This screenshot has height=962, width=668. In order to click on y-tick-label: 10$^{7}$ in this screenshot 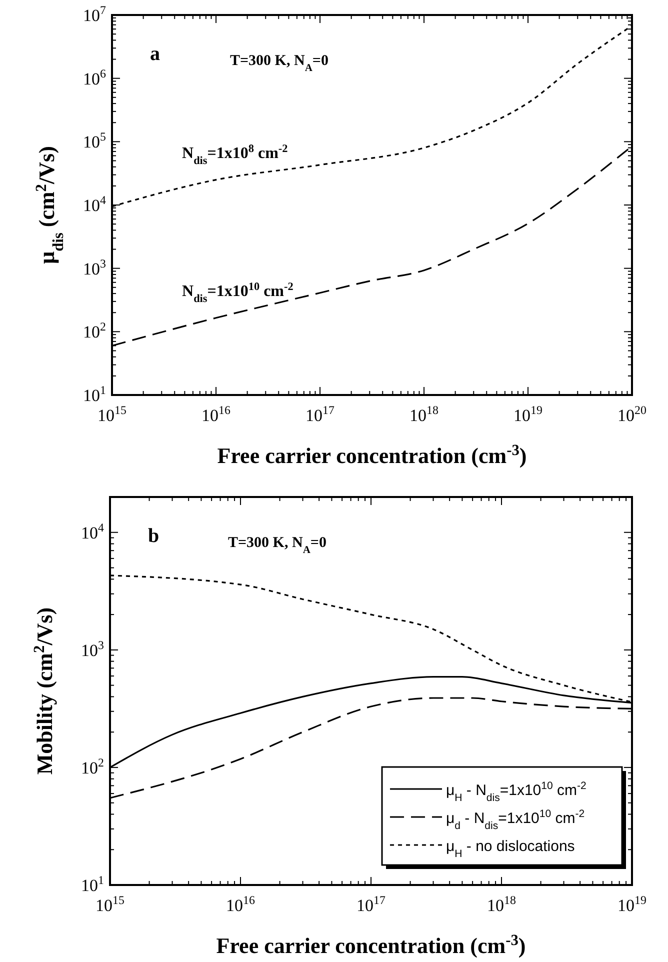, I will do `click(94, 14)`.